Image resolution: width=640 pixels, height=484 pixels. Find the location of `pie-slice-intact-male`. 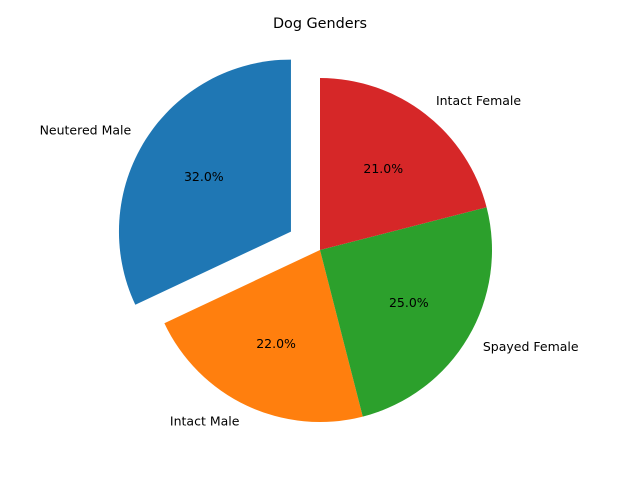

pie-slice-intact-male is located at coordinates (263, 336).